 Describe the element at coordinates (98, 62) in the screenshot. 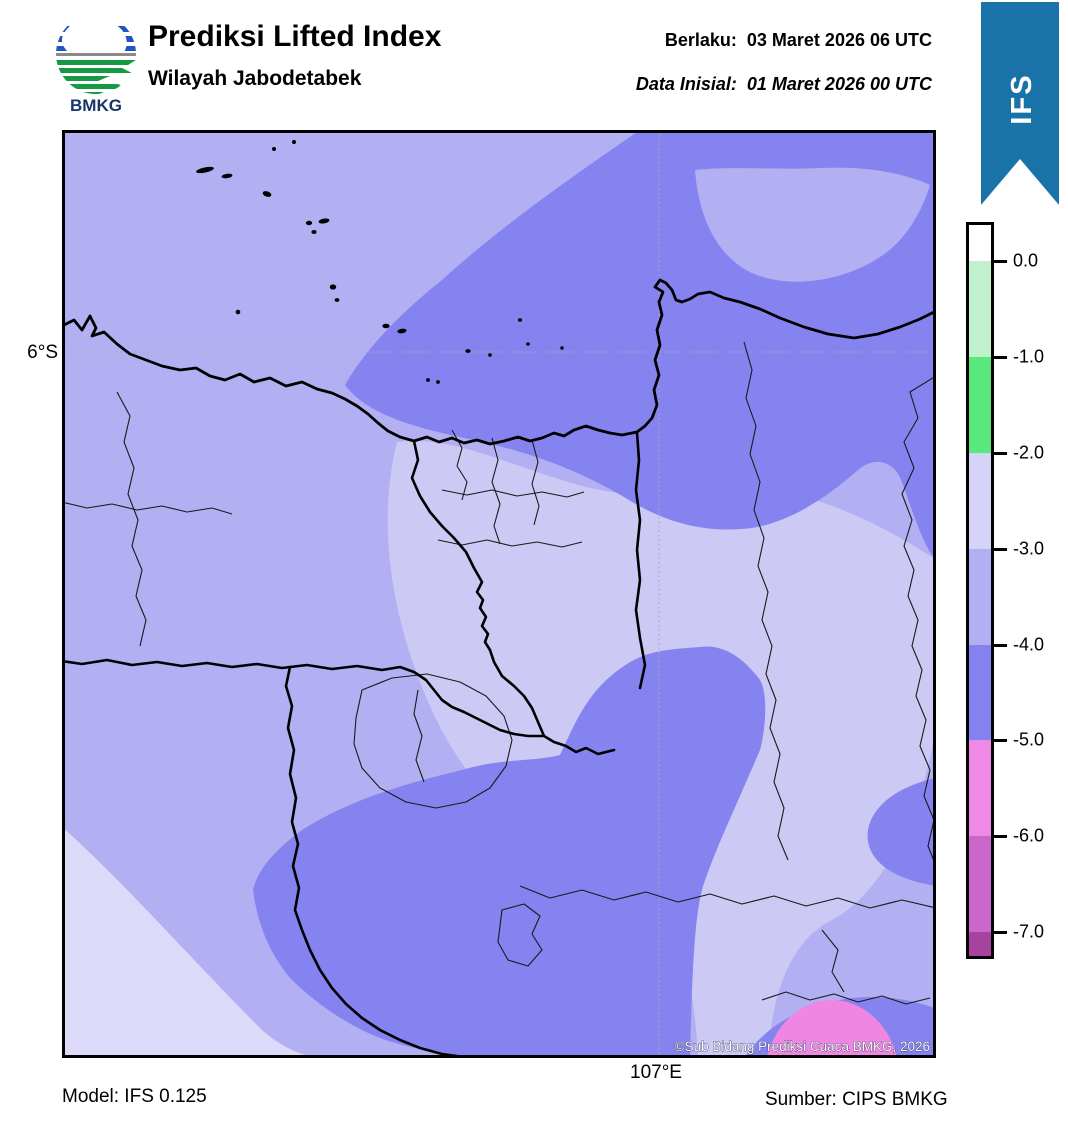

I see `bmkg-logo: BMKG` at that location.